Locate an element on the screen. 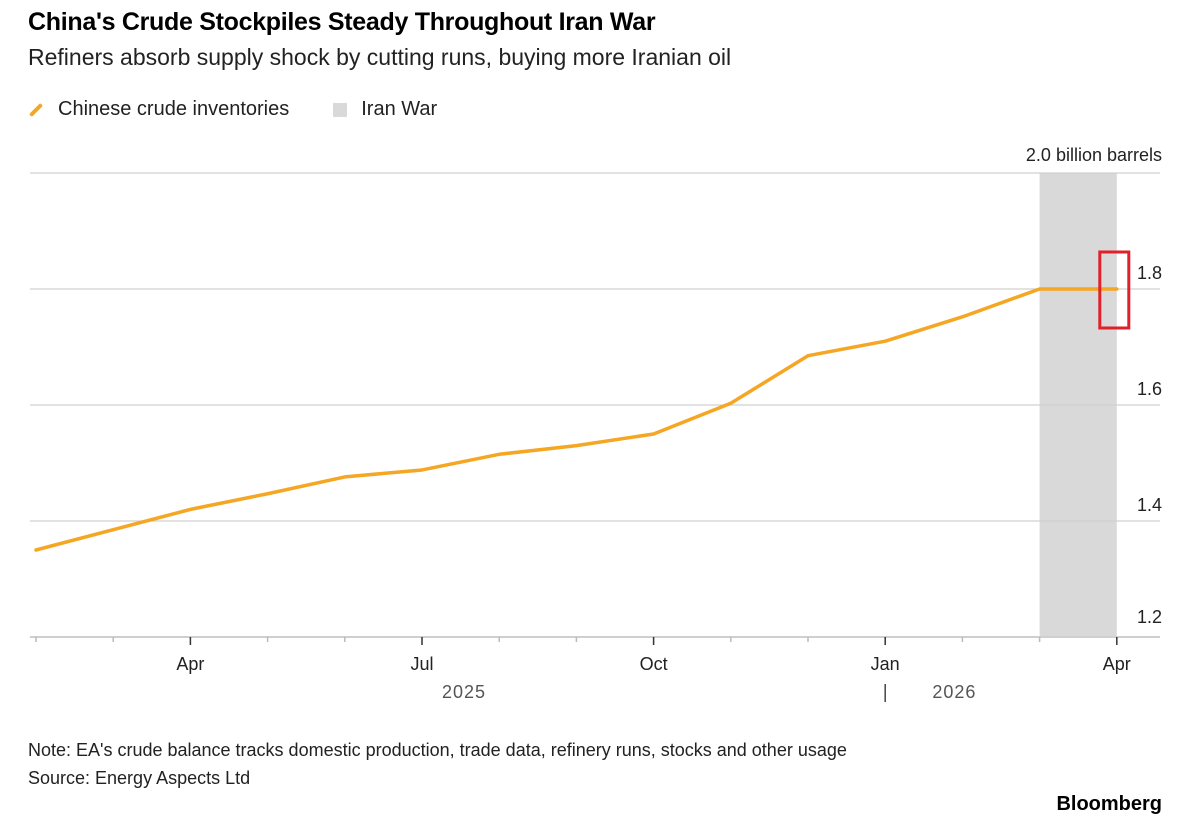 The height and width of the screenshot is (824, 1200). y-tick-label: 1.2 is located at coordinates (1149, 617).